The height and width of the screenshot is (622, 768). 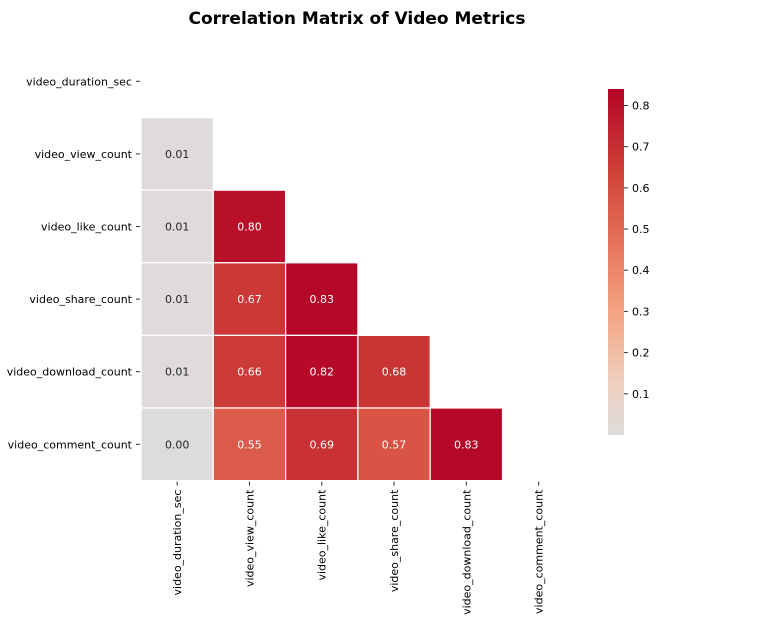 I want to click on heatmap-cell-label: 0.80, so click(x=249, y=227).